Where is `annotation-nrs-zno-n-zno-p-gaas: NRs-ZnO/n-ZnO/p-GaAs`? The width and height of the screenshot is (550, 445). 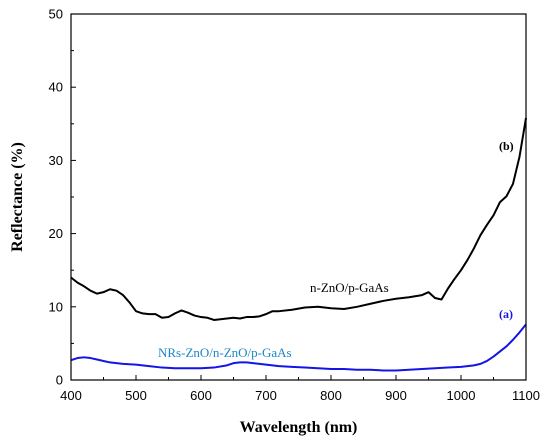 annotation-nrs-zno-n-zno-p-gaas: NRs-ZnO/n-ZnO/p-GaAs is located at coordinates (225, 352).